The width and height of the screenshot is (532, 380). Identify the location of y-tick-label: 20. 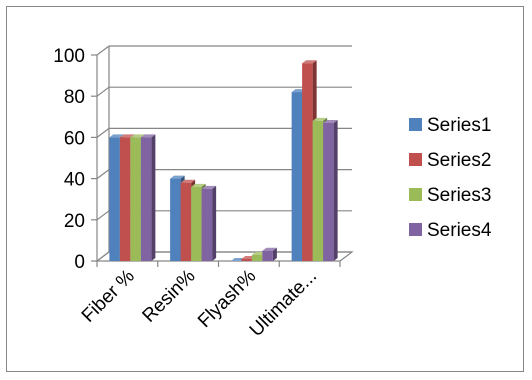
(74, 221).